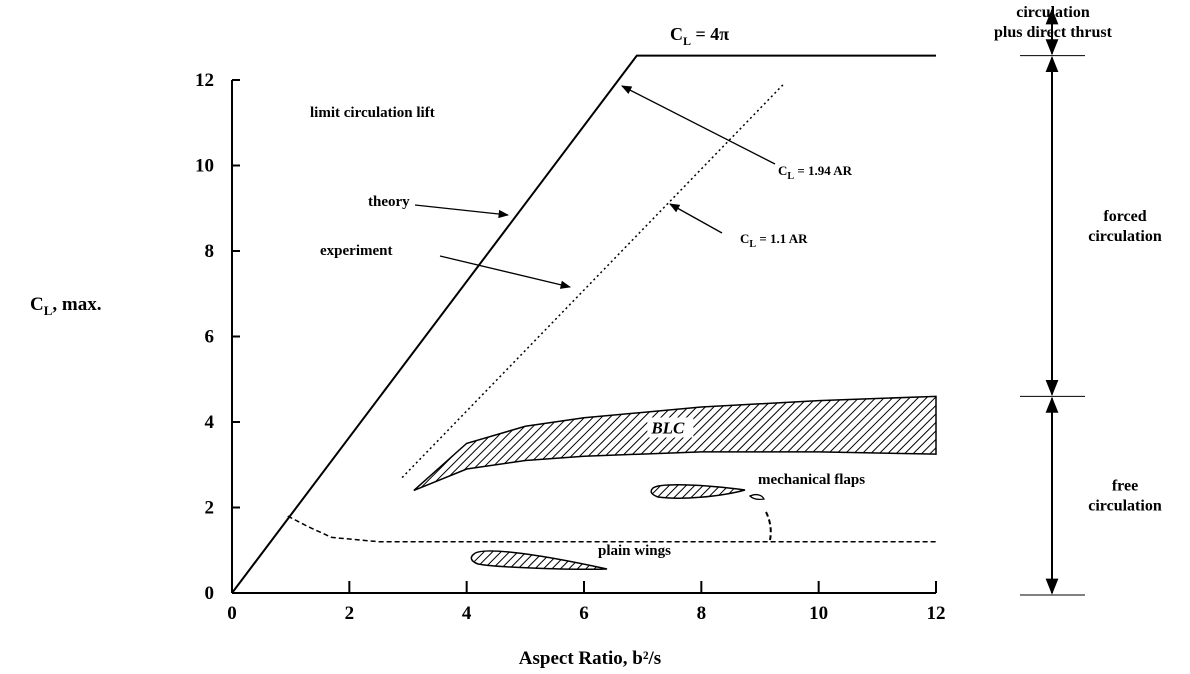  I want to click on y-tick-label: 2, so click(210, 508).